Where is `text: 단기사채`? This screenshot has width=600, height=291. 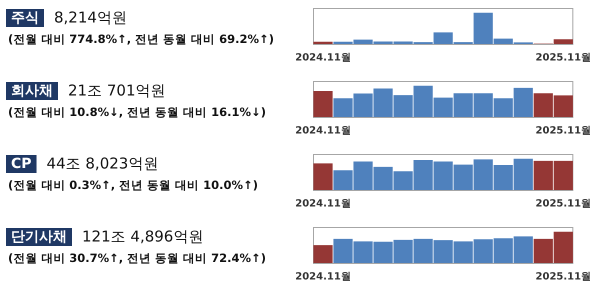
text: 단기사채 is located at coordinates (39, 237).